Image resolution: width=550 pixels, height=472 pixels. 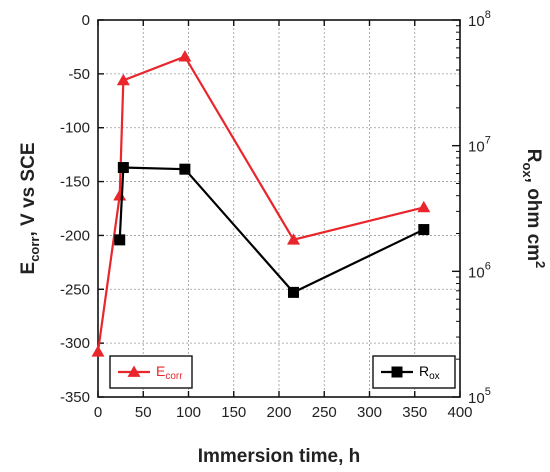 I want to click on right-y-tick-label: 10⁷, so click(x=479, y=145).